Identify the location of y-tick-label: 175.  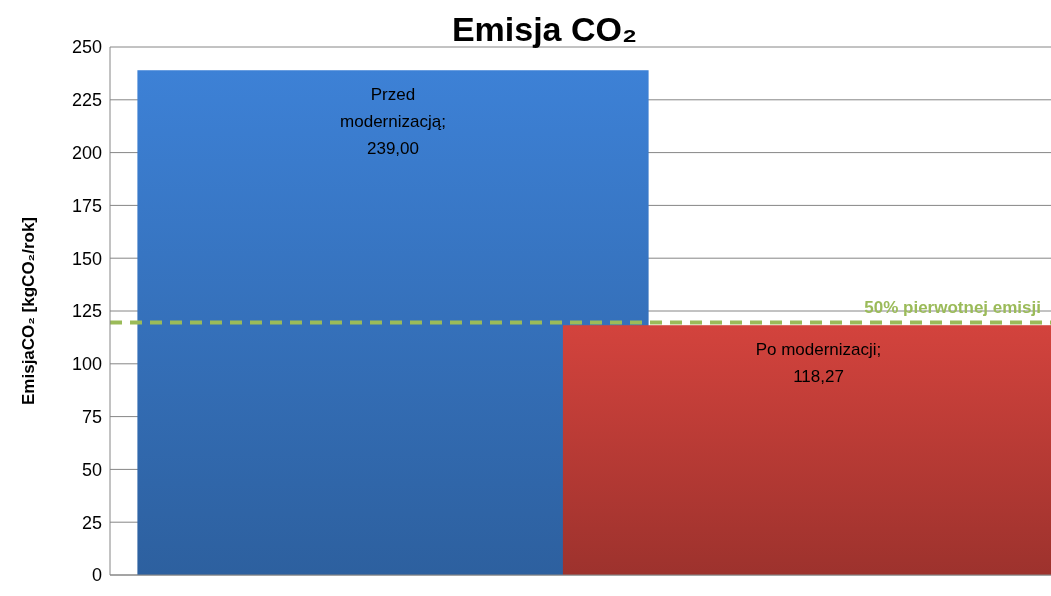
(86, 205).